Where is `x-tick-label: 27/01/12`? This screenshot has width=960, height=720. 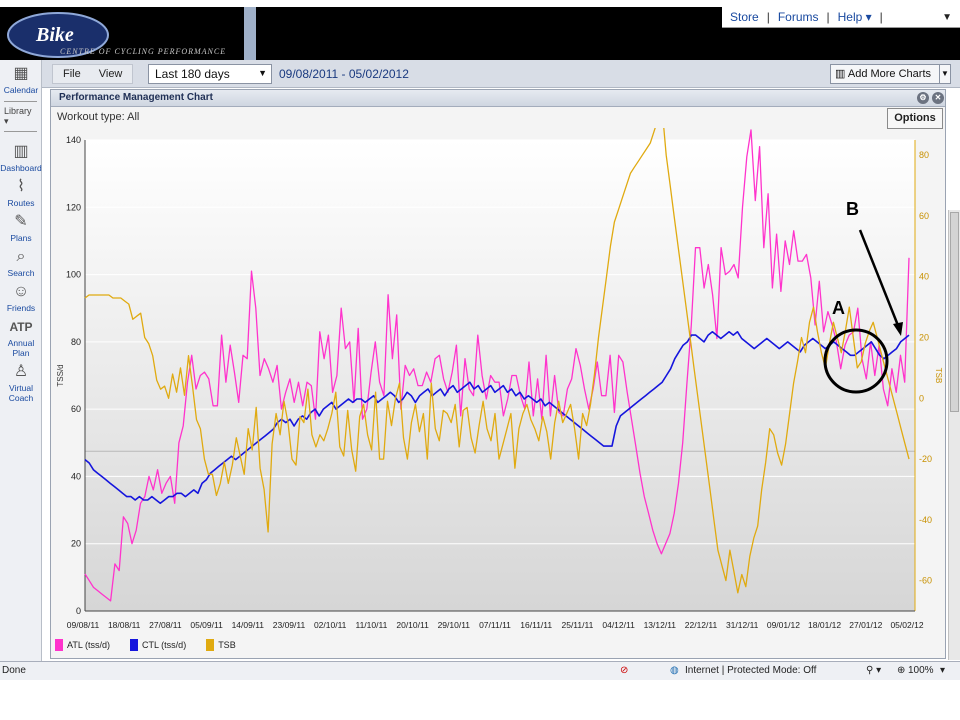 x-tick-label: 27/01/12 is located at coordinates (865, 625).